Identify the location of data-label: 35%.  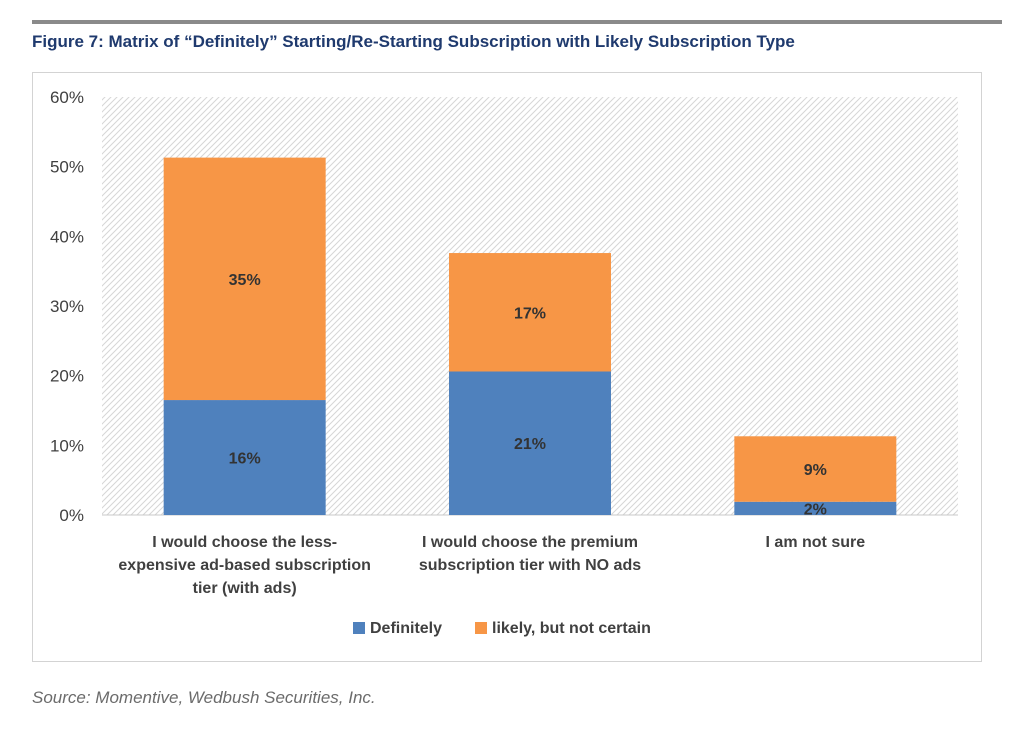
(245, 280).